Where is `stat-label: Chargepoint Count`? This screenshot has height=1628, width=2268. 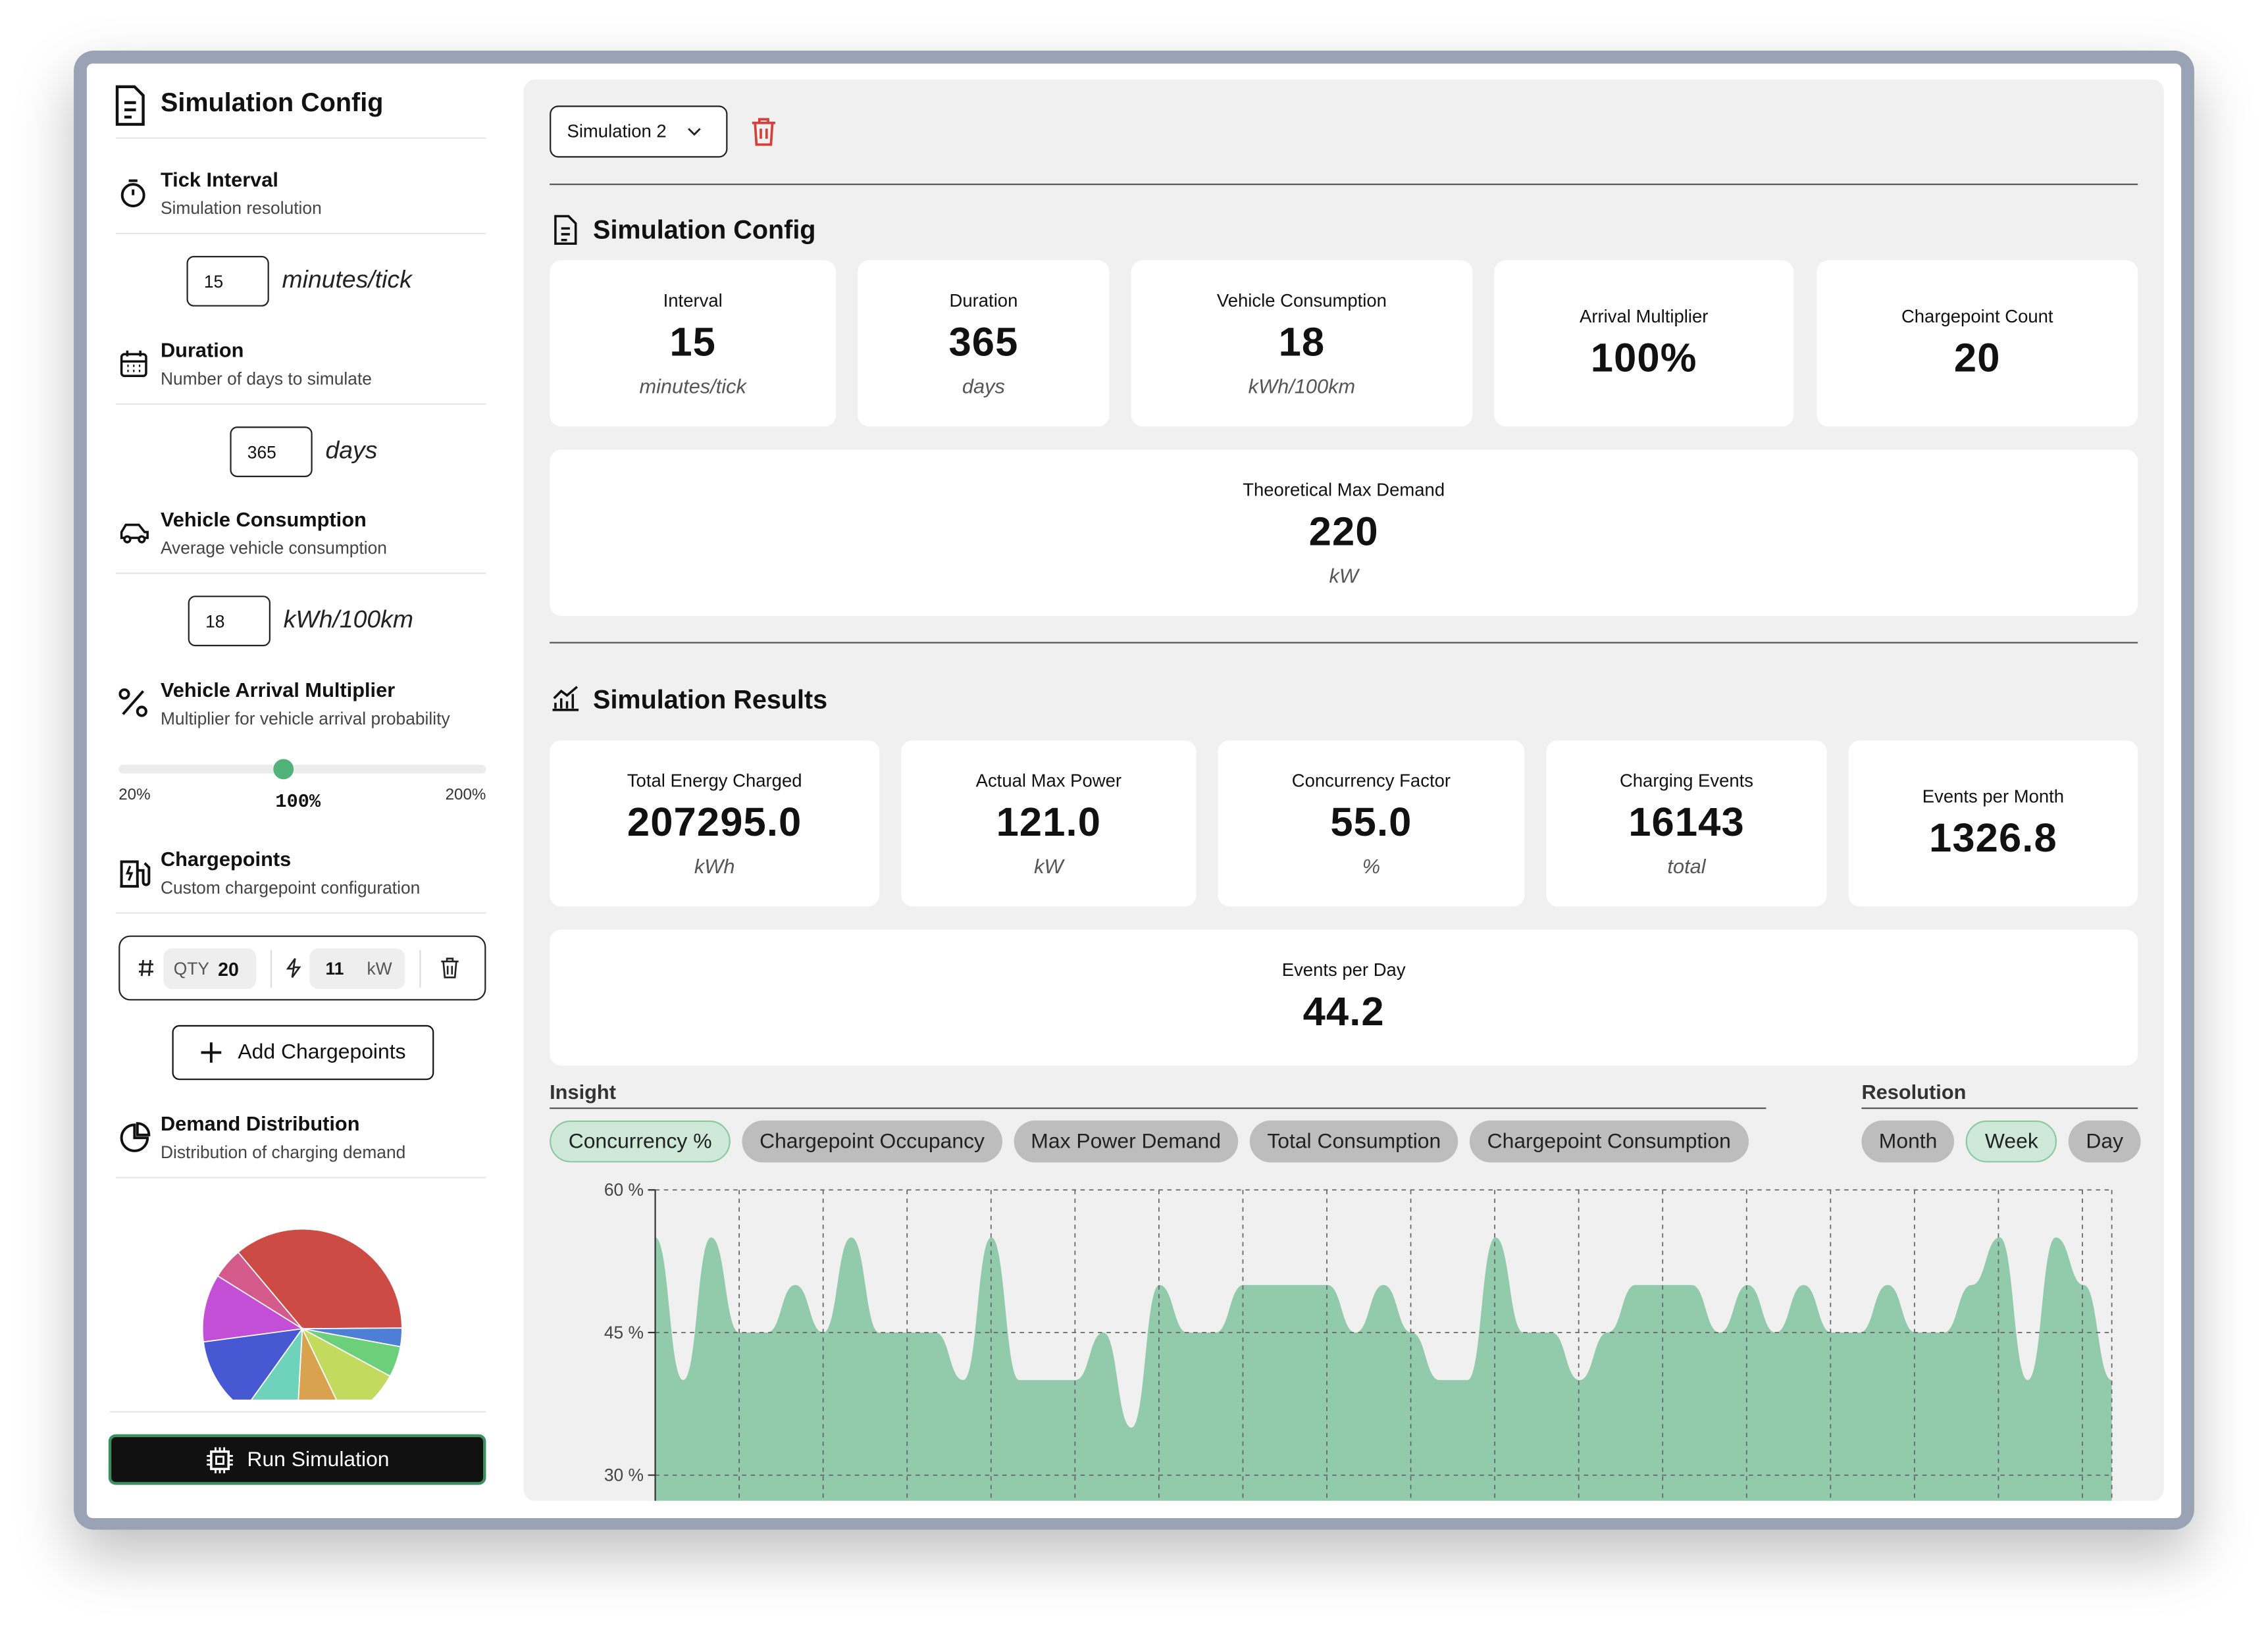 stat-label: Chargepoint Count is located at coordinates (1977, 315).